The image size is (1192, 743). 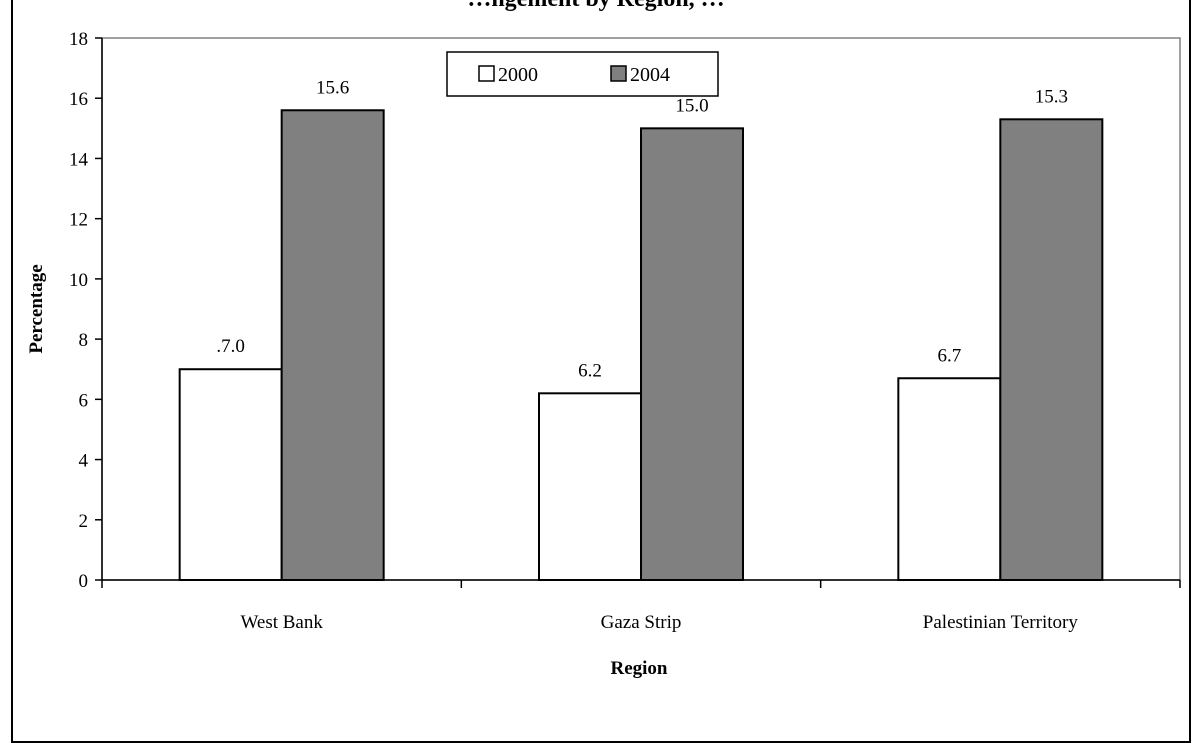 What do you see at coordinates (590, 486) in the screenshot?
I see `bar-2000-gaza-strip` at bounding box center [590, 486].